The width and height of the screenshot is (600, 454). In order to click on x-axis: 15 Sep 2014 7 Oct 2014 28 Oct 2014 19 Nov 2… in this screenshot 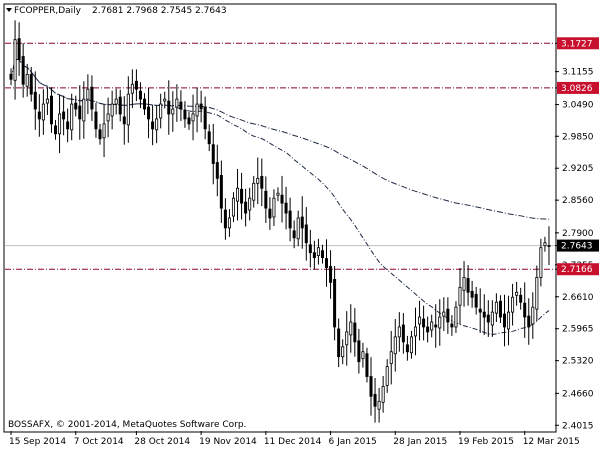, I will do `click(294, 439)`.